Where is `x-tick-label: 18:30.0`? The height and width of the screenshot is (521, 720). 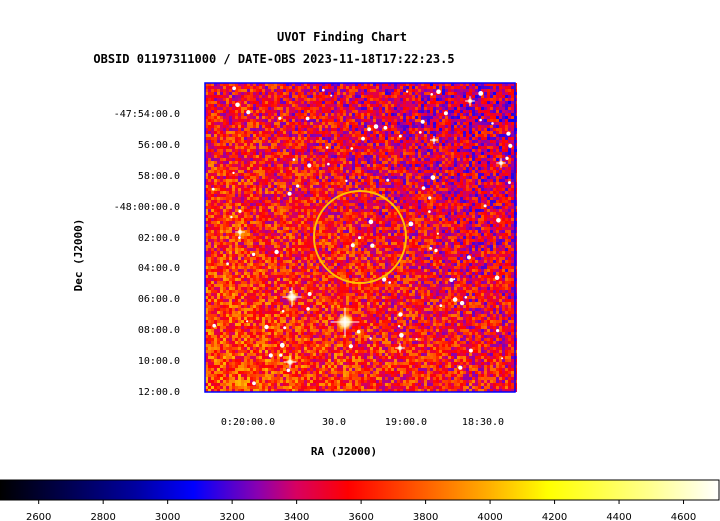
x-tick-label: 18:30.0 is located at coordinates (483, 422).